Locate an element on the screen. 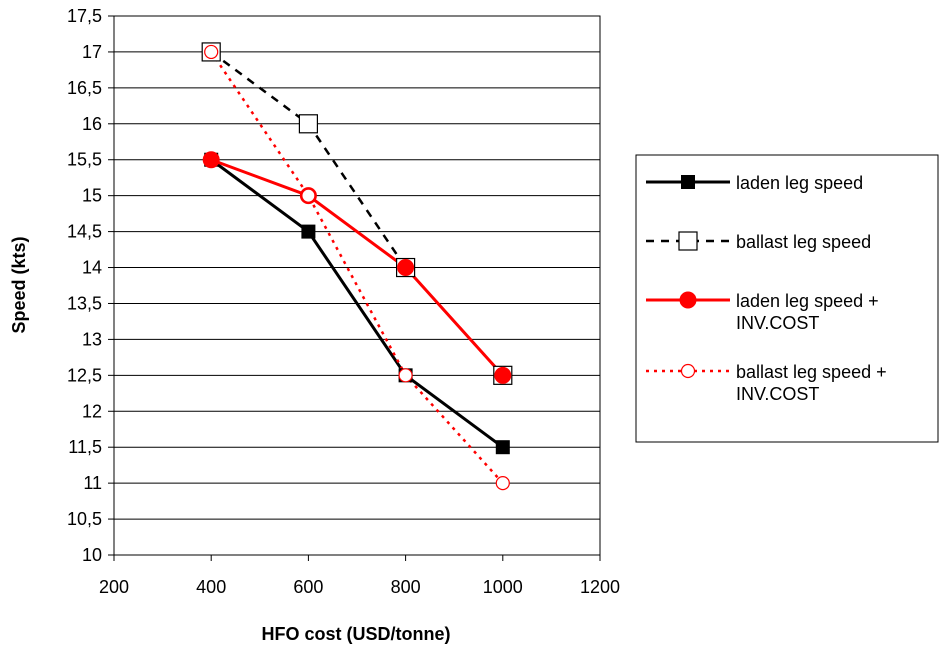  legend-label-3: INV.COST is located at coordinates (777, 323).